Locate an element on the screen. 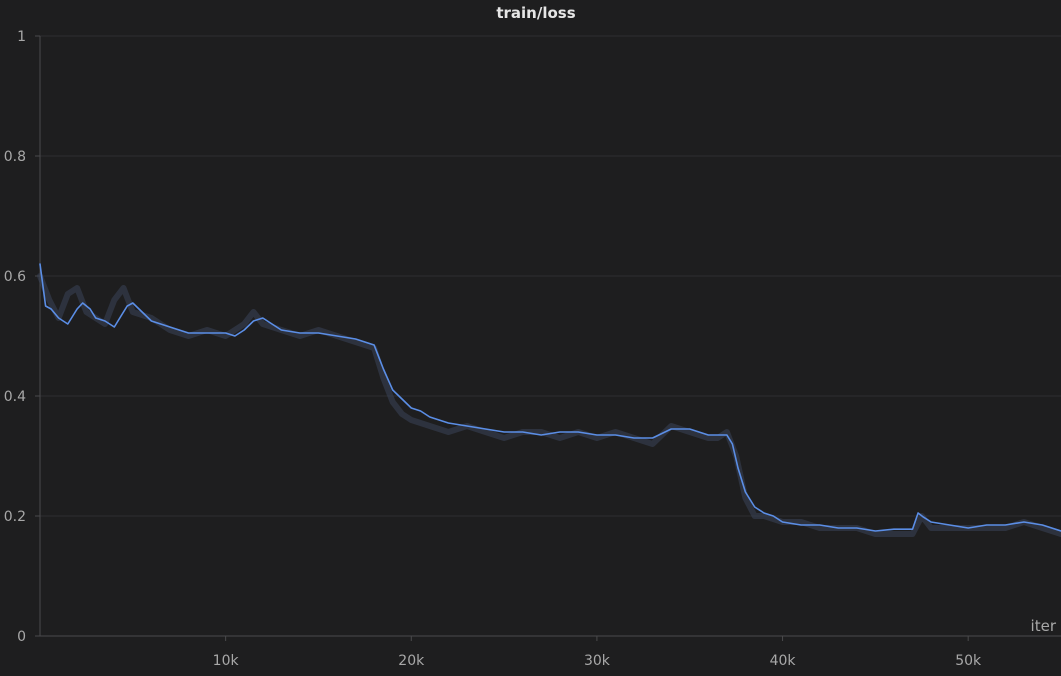 This screenshot has width=1061, height=676. x-tick-label: 30k is located at coordinates (597, 661).